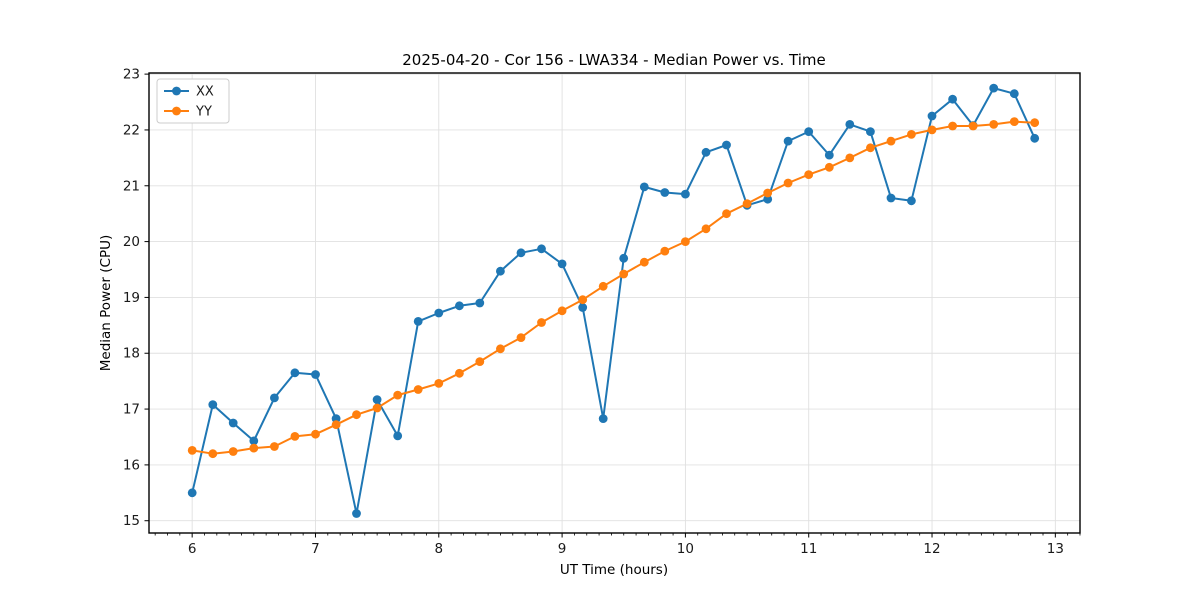  I want to click on x-tick-label: 10, so click(685, 549).